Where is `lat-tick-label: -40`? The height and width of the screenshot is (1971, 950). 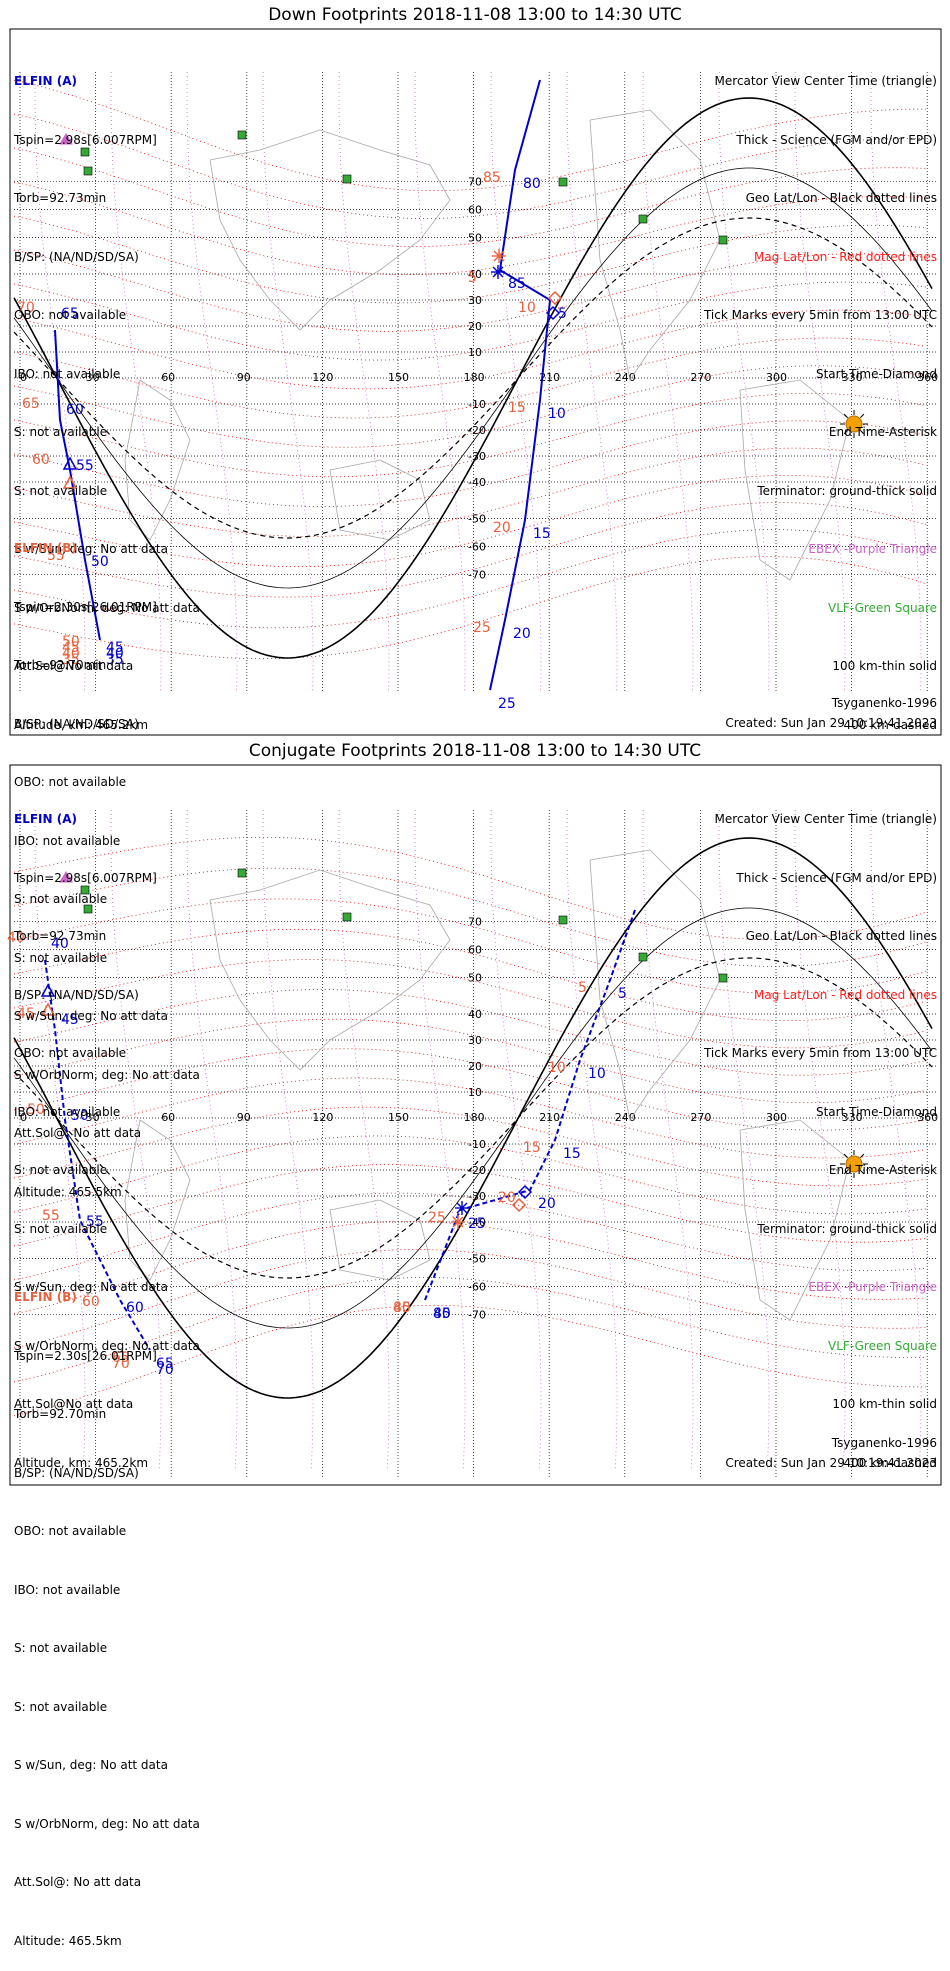
lat-tick-label: -40 is located at coordinates (477, 1222).